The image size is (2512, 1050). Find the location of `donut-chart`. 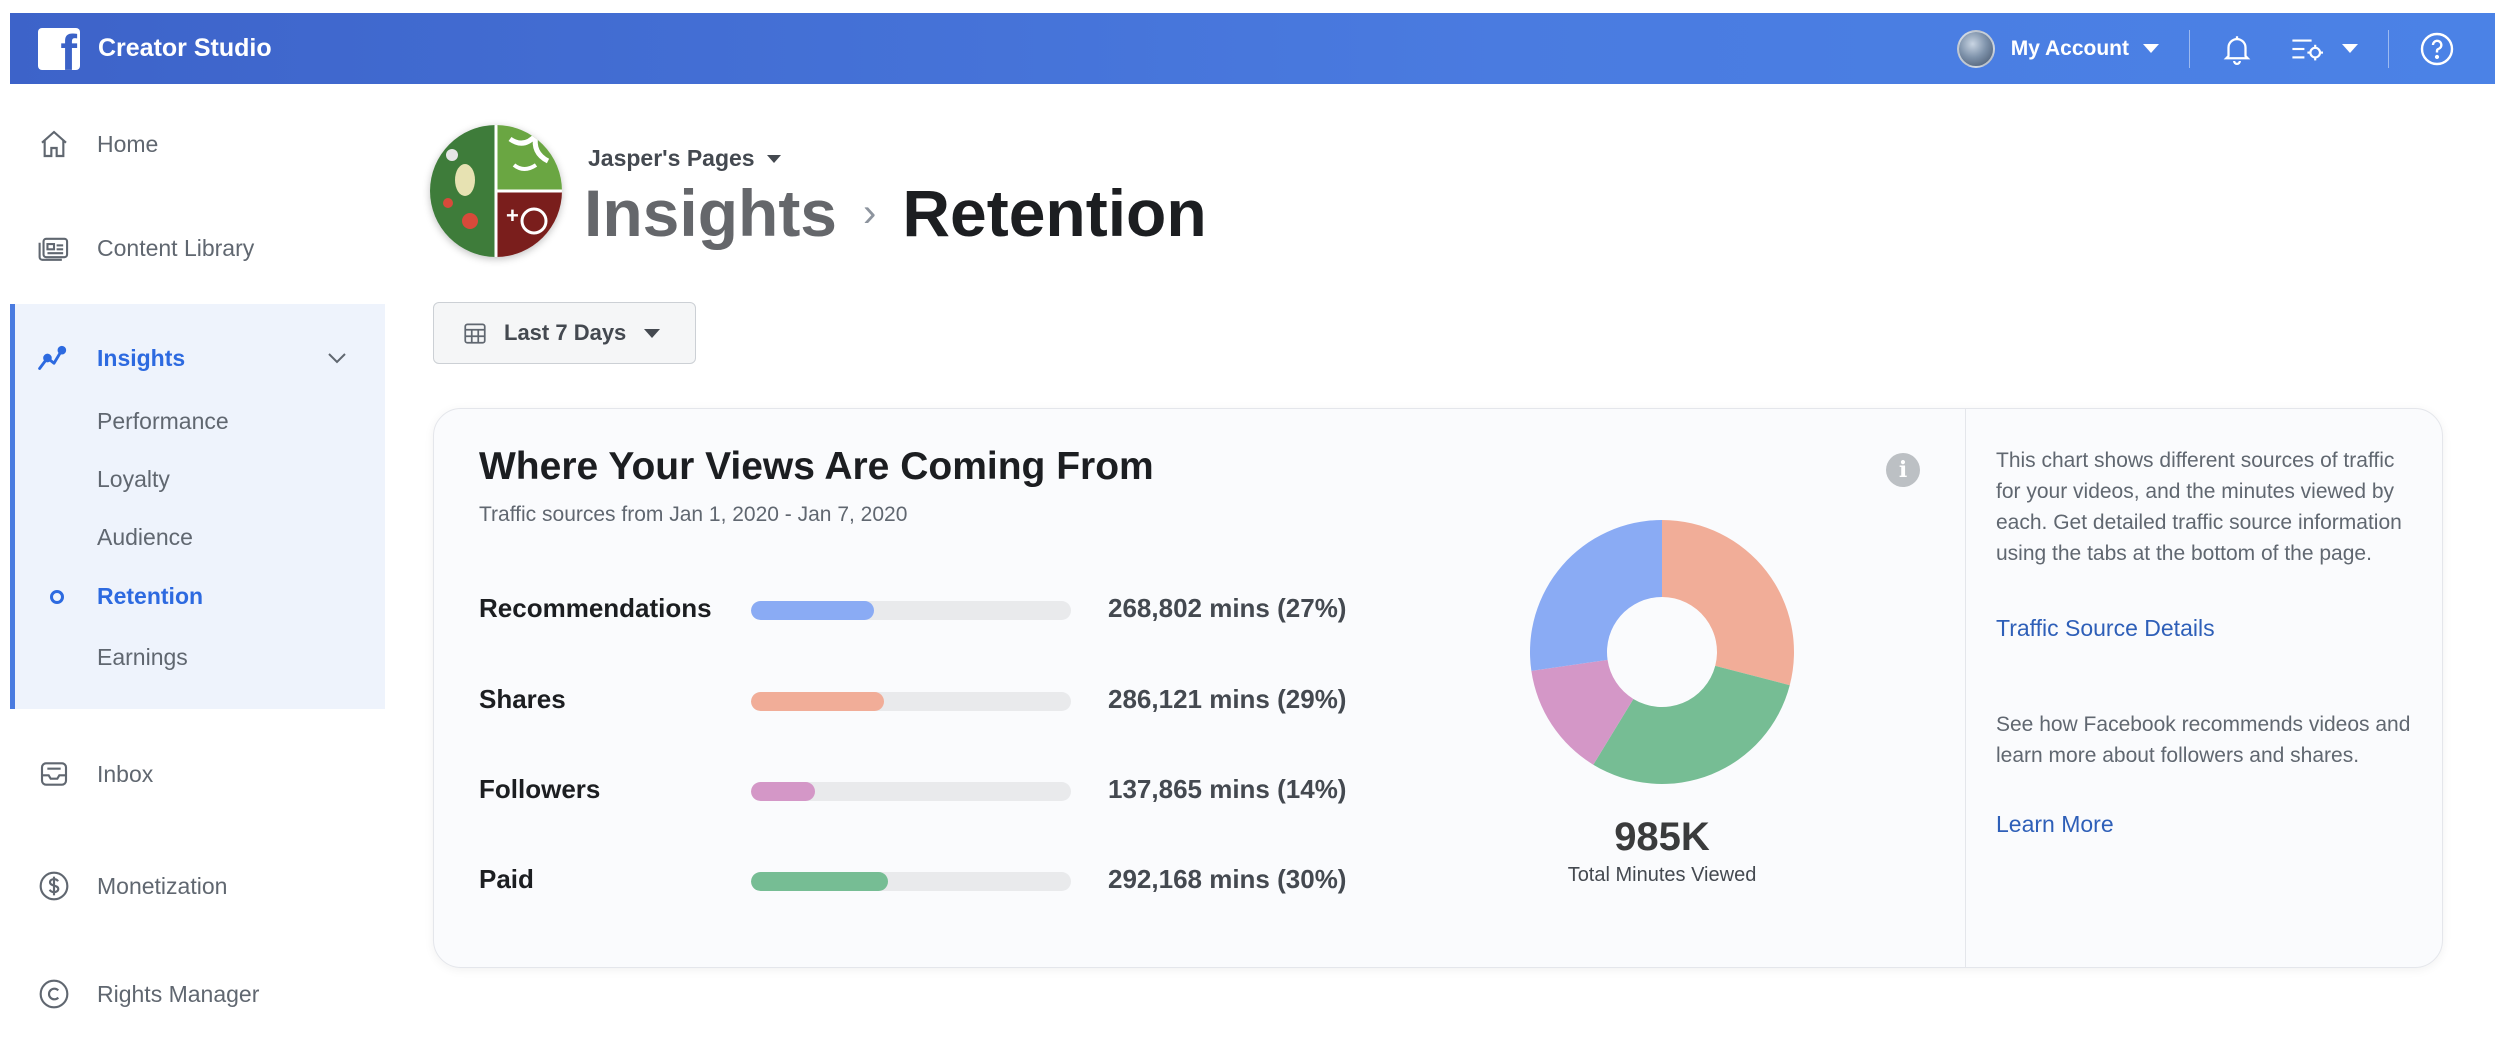

donut-chart is located at coordinates (1662, 652).